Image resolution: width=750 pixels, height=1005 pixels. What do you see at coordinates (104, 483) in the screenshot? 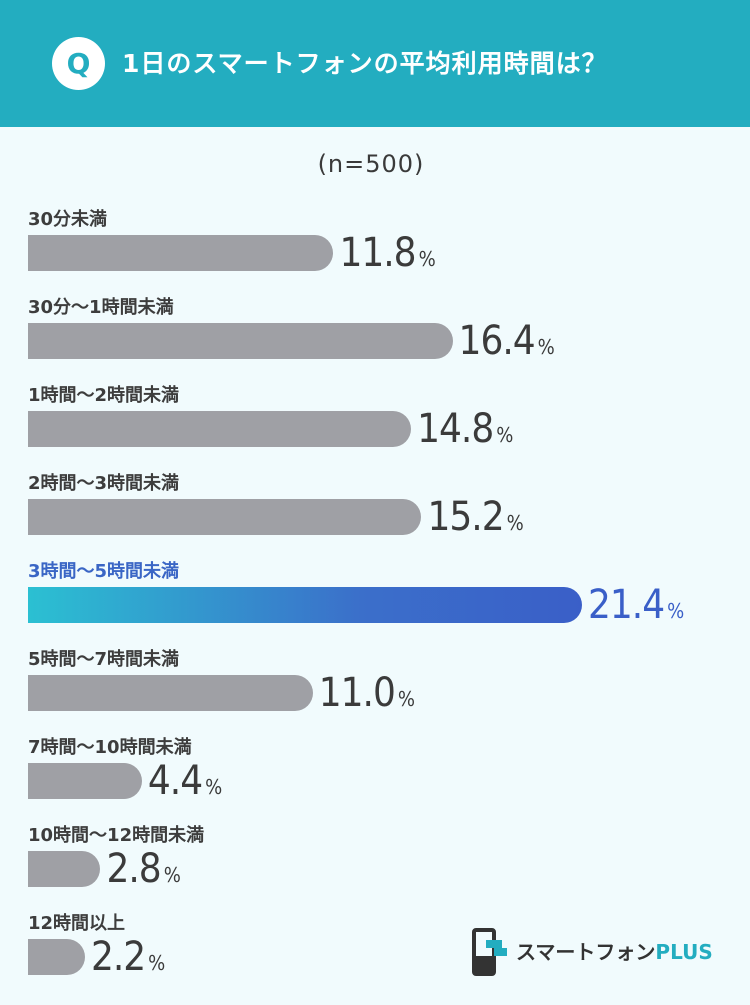
I see `category-label: 2時間〜3時間未満` at bounding box center [104, 483].